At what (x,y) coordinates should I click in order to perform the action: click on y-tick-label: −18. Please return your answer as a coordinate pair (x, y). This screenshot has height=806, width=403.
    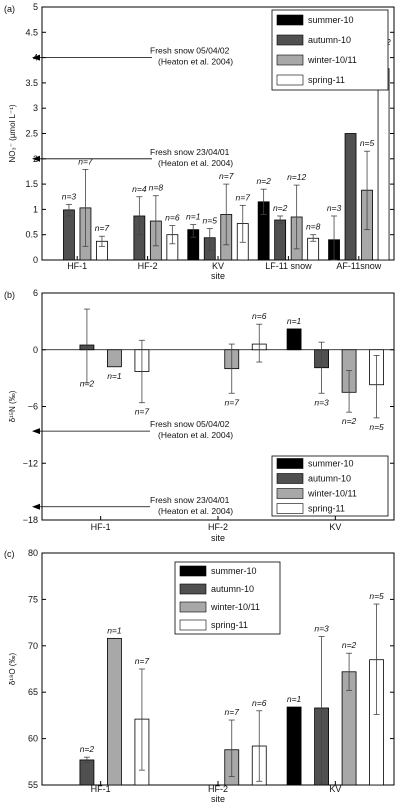
    Looking at the image, I should click on (30, 520).